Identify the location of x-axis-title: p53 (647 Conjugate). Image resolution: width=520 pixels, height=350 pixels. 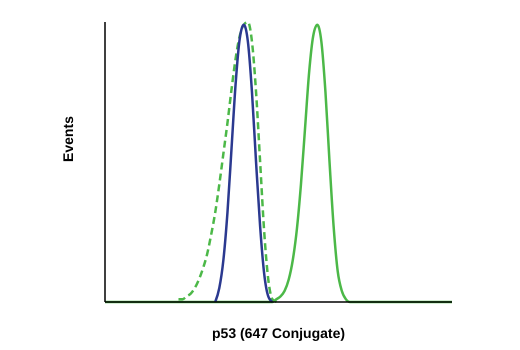
(279, 333).